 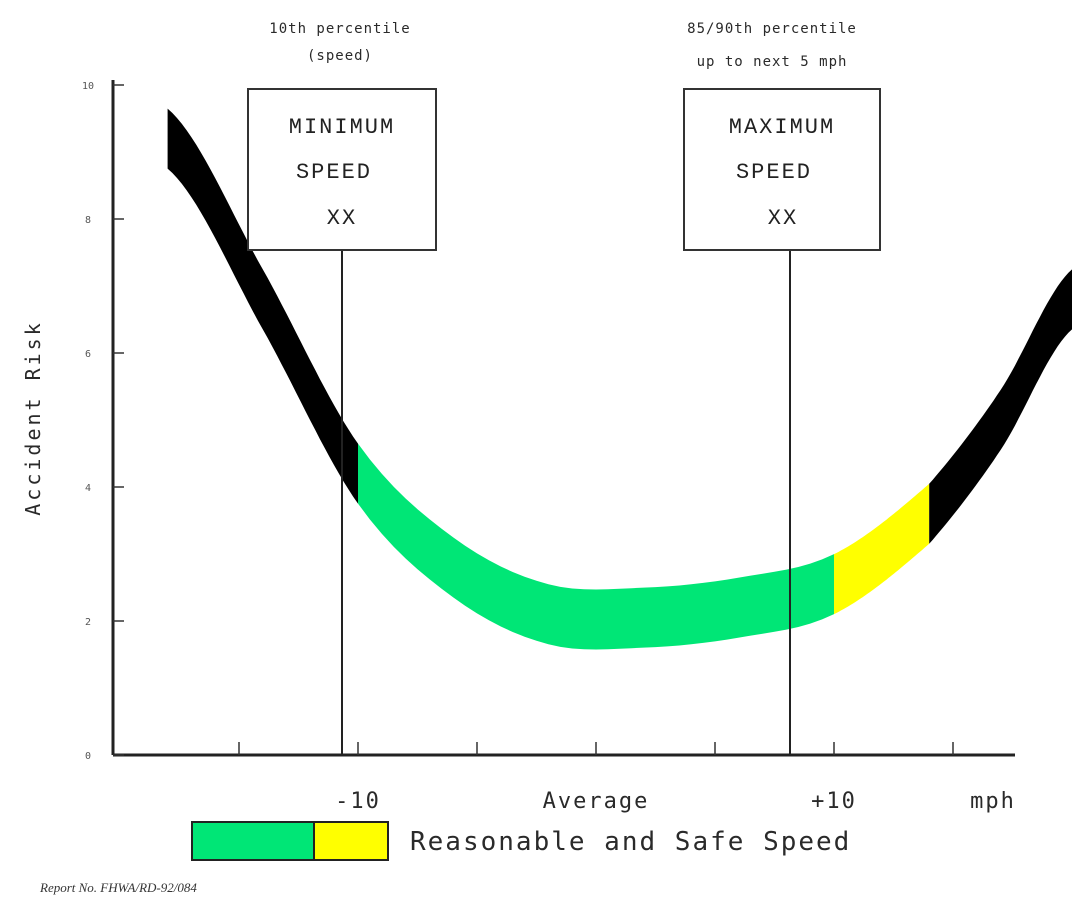 I want to click on x-axis-unit: mph, so click(x=993, y=801).